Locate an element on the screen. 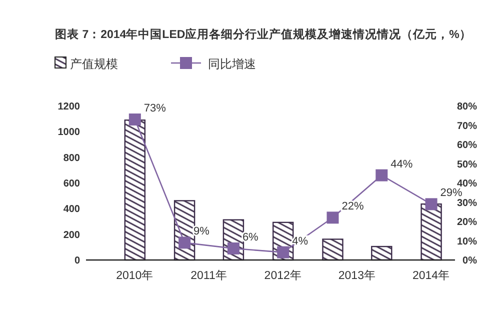 The image size is (489, 315). data-label: 44% is located at coordinates (401, 164).